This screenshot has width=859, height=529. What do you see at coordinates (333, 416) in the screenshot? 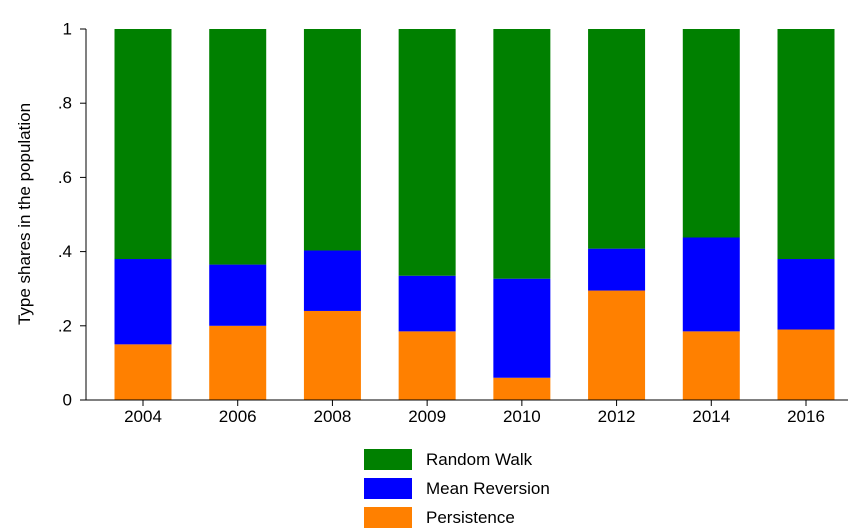
I see `x-tick-label: 2008` at bounding box center [333, 416].